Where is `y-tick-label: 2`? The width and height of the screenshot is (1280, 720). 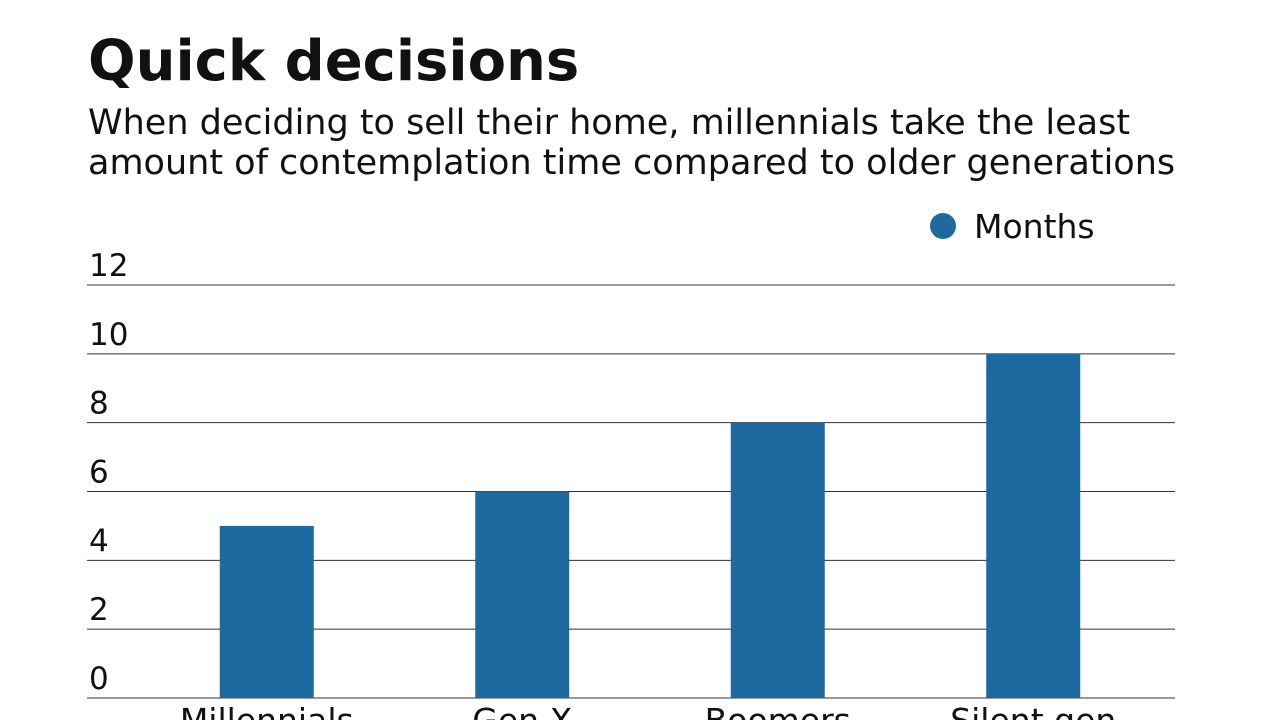 y-tick-label: 2 is located at coordinates (99, 610).